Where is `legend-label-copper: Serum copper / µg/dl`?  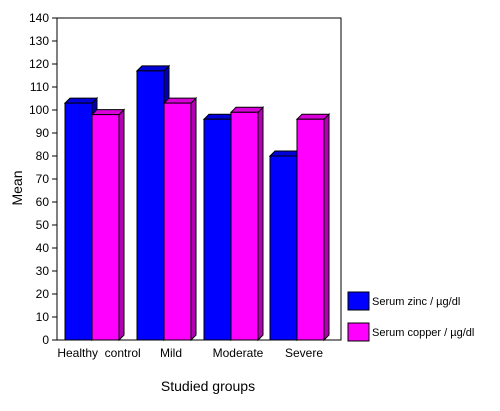
legend-label-copper: Serum copper / µg/dl is located at coordinates (423, 333).